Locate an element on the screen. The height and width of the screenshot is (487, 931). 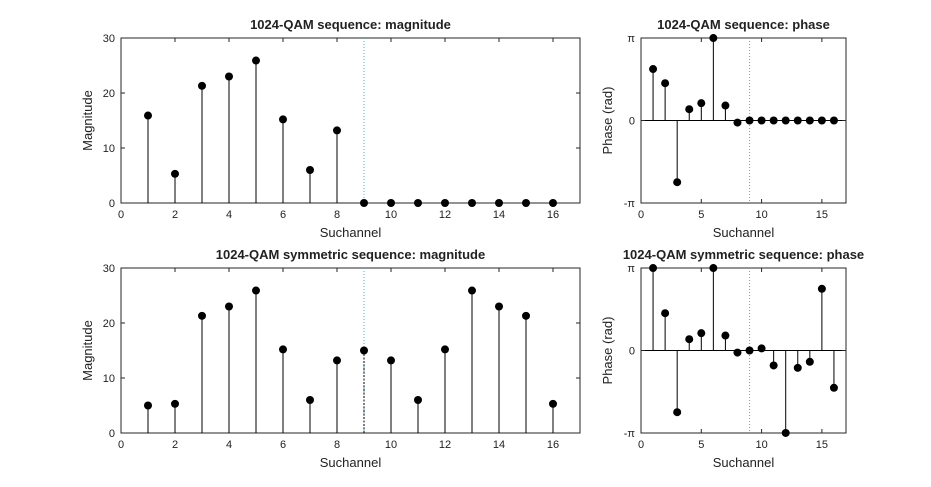
x-tick-label: 14 is located at coordinates (499, 445).